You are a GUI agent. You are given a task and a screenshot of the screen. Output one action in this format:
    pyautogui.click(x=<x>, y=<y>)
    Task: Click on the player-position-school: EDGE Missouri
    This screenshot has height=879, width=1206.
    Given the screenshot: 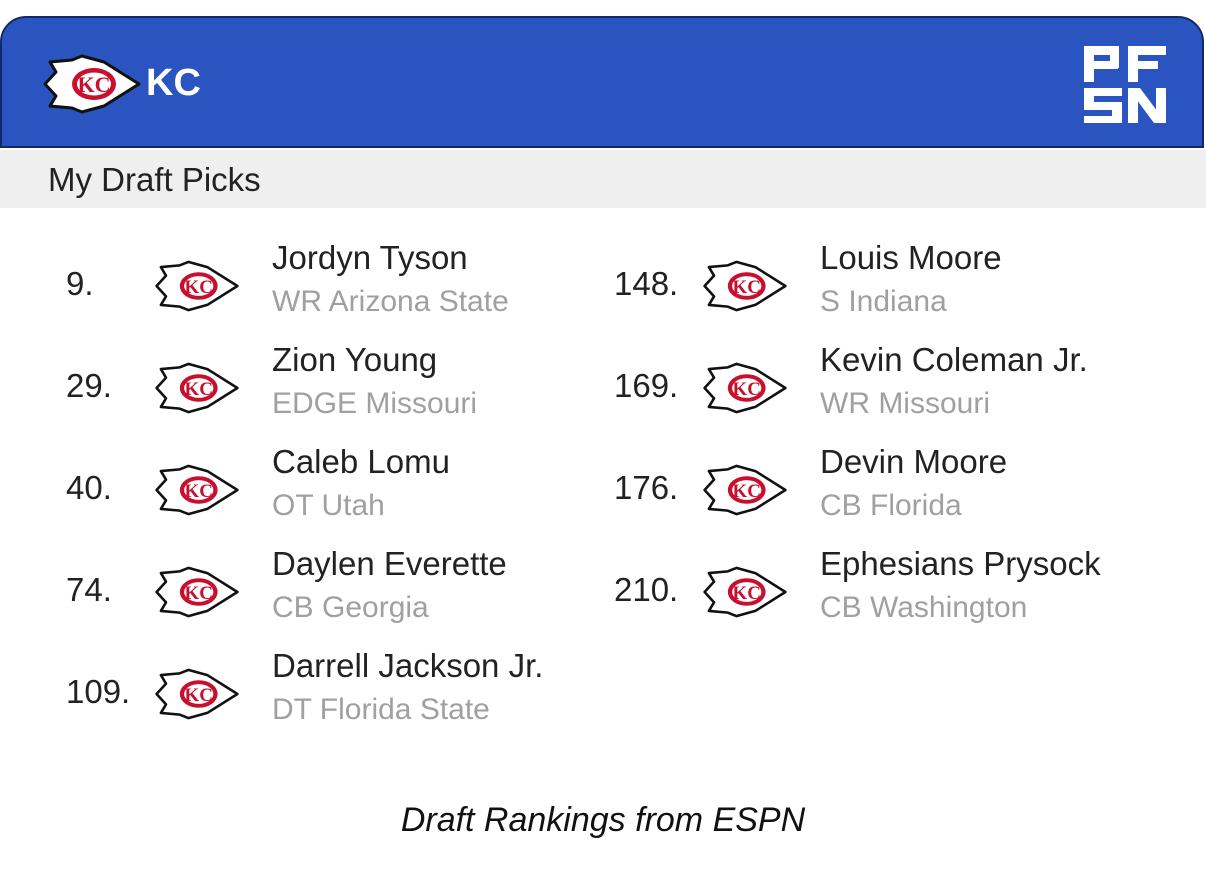 What is the action you would take?
    pyautogui.click(x=375, y=403)
    